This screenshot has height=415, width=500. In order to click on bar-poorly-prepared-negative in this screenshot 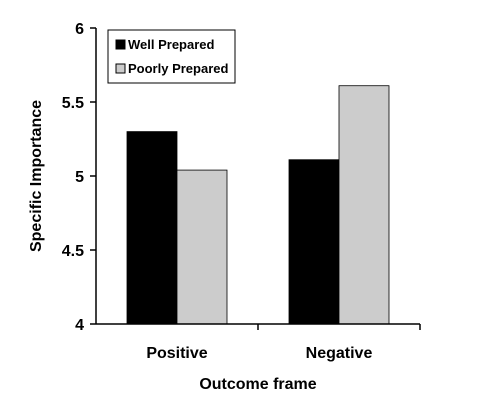, I will do `click(364, 205)`.